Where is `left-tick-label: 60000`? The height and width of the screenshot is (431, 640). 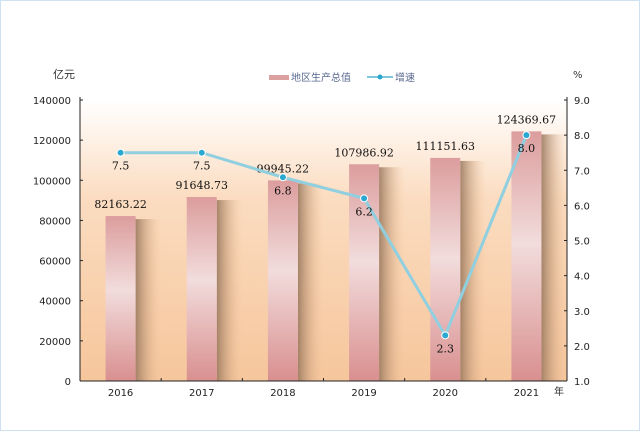 left-tick-label: 60000 is located at coordinates (55, 262).